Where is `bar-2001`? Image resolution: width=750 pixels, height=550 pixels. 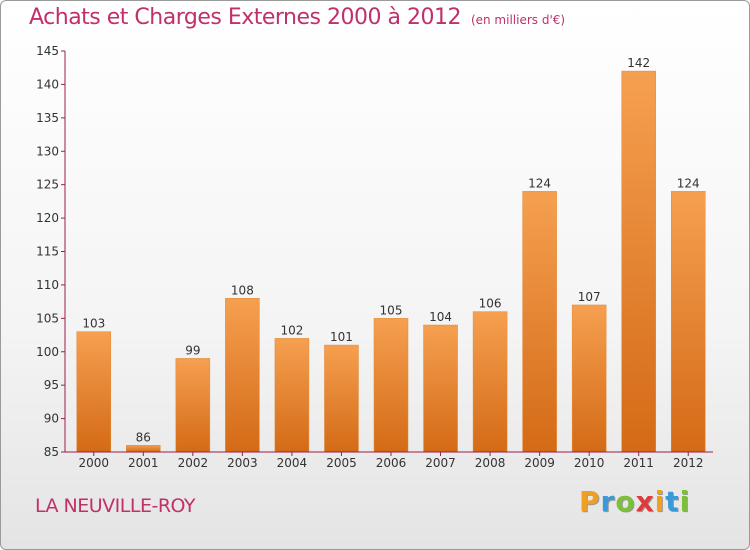 bar-2001 is located at coordinates (143, 449).